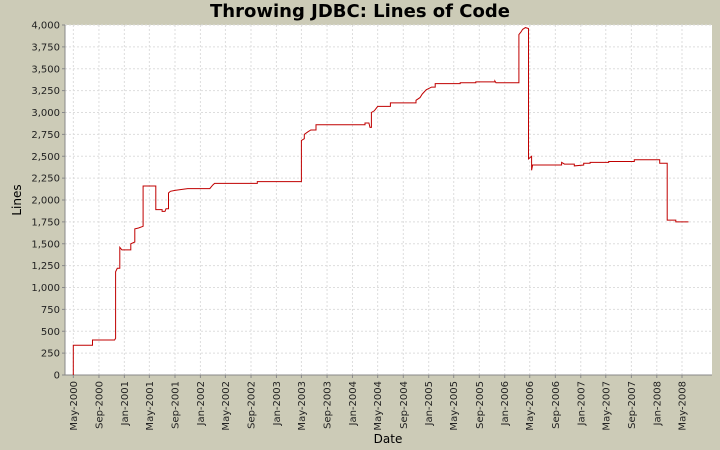  What do you see at coordinates (125, 403) in the screenshot?
I see `x-tick-label: Jan-2001` at bounding box center [125, 403].